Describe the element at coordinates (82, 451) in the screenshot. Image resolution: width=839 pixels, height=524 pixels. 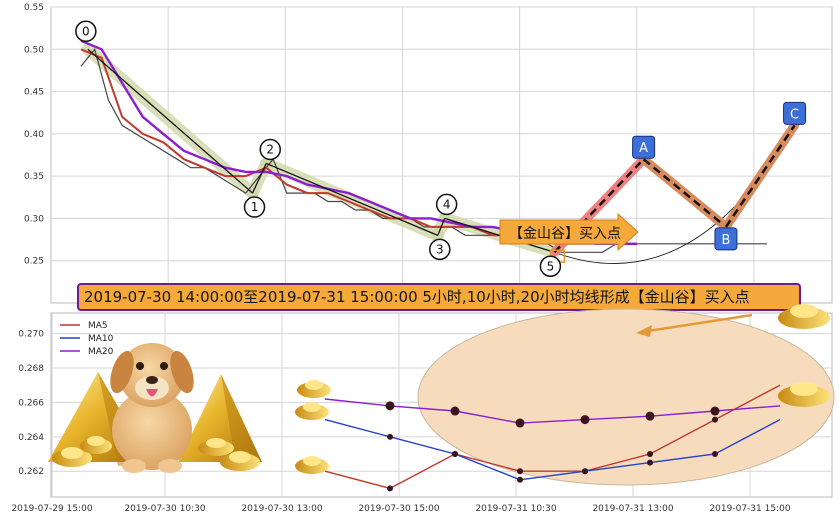
I see `gold-ingots-left-icon` at that location.